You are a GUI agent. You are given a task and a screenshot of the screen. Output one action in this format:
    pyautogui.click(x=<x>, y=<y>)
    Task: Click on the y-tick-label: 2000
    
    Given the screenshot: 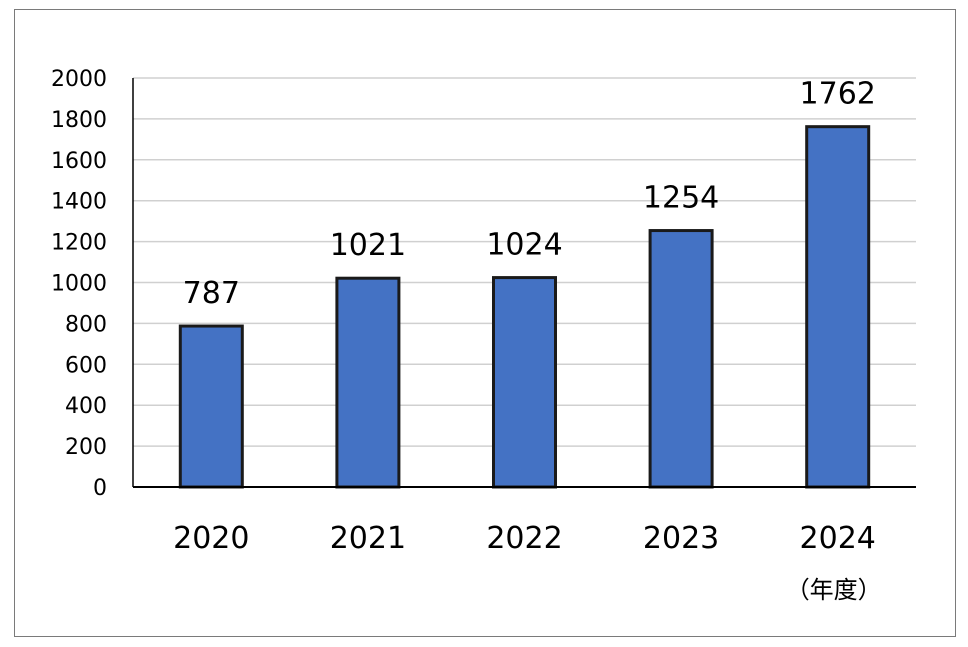 What is the action you would take?
    pyautogui.click(x=79, y=79)
    